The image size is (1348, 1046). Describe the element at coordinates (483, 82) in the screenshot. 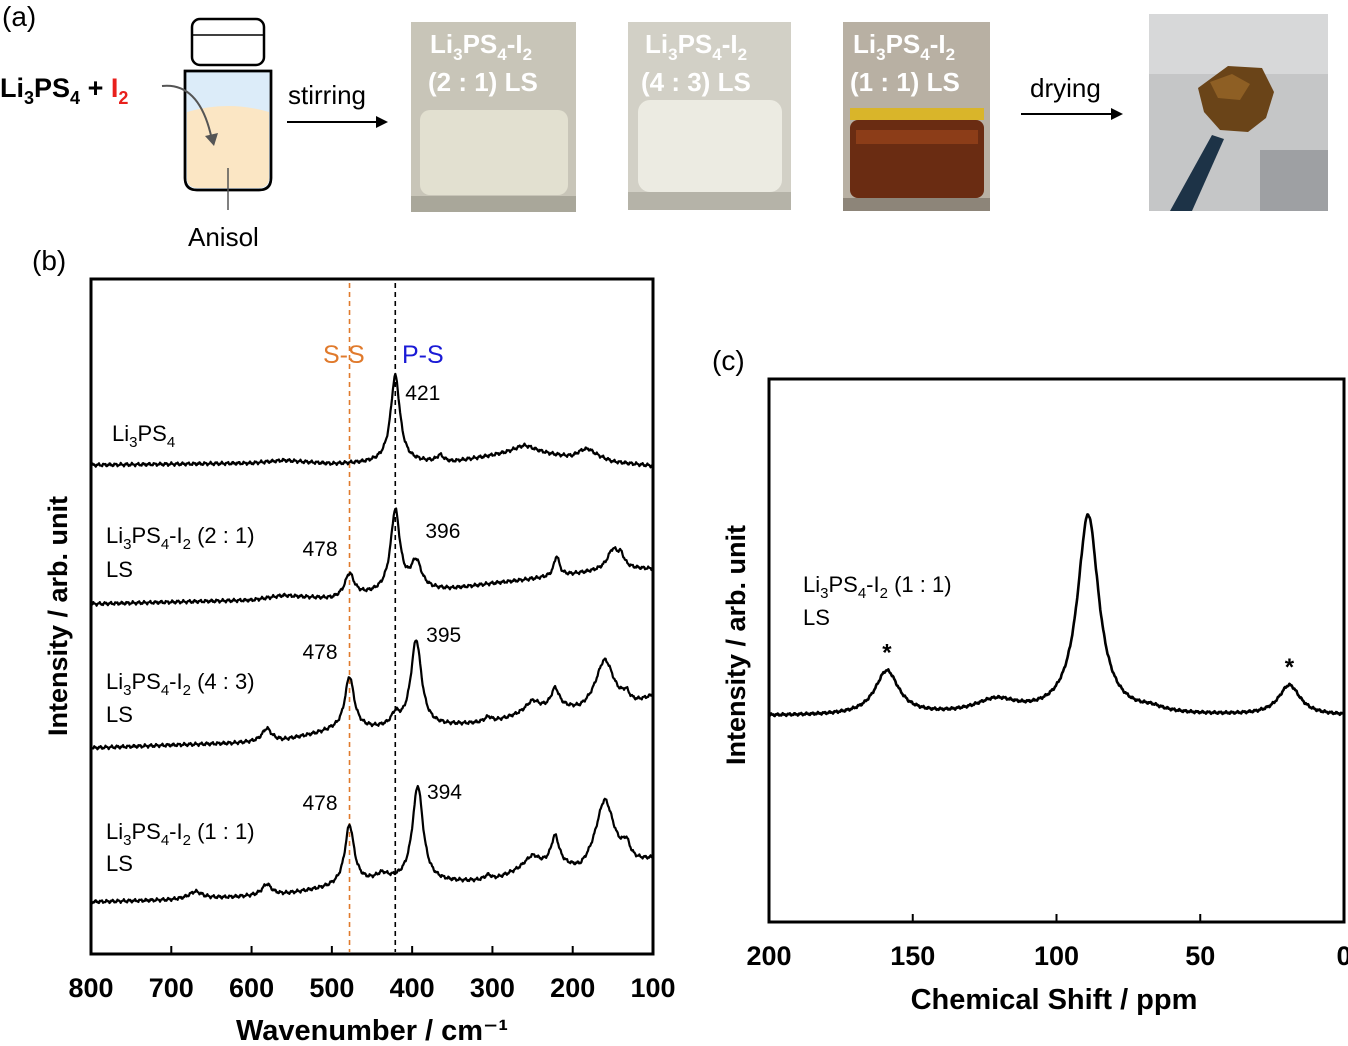

I see `sample-1-label-line2: (2 : 1) LS` at that location.